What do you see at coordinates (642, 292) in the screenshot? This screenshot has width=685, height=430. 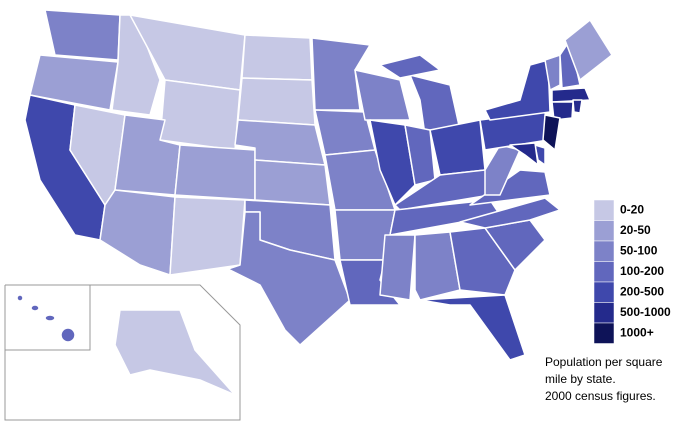 I see `legend-label: 200-500` at bounding box center [642, 292].